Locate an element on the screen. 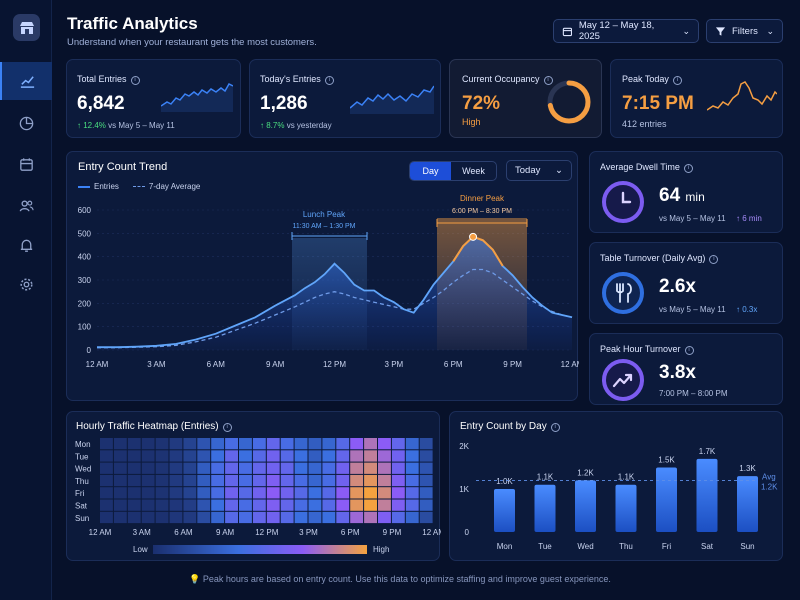 This screenshot has height=600, width=800. period-select: Today ⌄ is located at coordinates (539, 170).